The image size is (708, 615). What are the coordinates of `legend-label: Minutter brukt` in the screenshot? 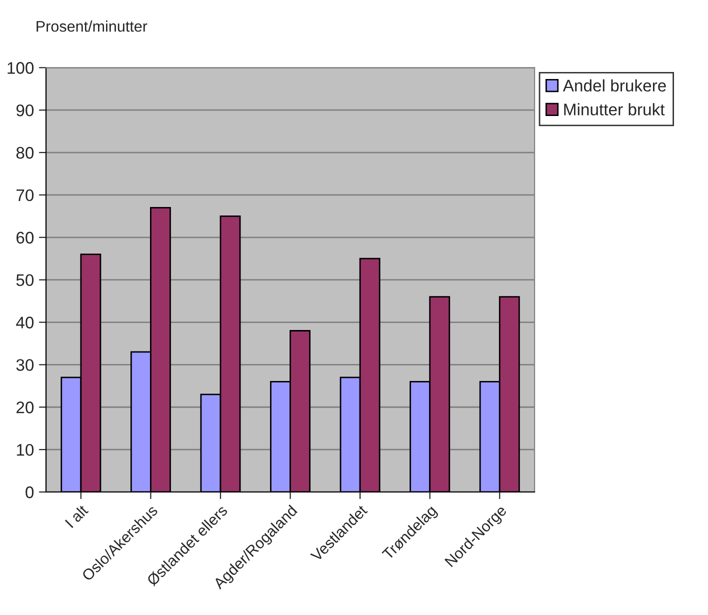 It's located at (614, 109).